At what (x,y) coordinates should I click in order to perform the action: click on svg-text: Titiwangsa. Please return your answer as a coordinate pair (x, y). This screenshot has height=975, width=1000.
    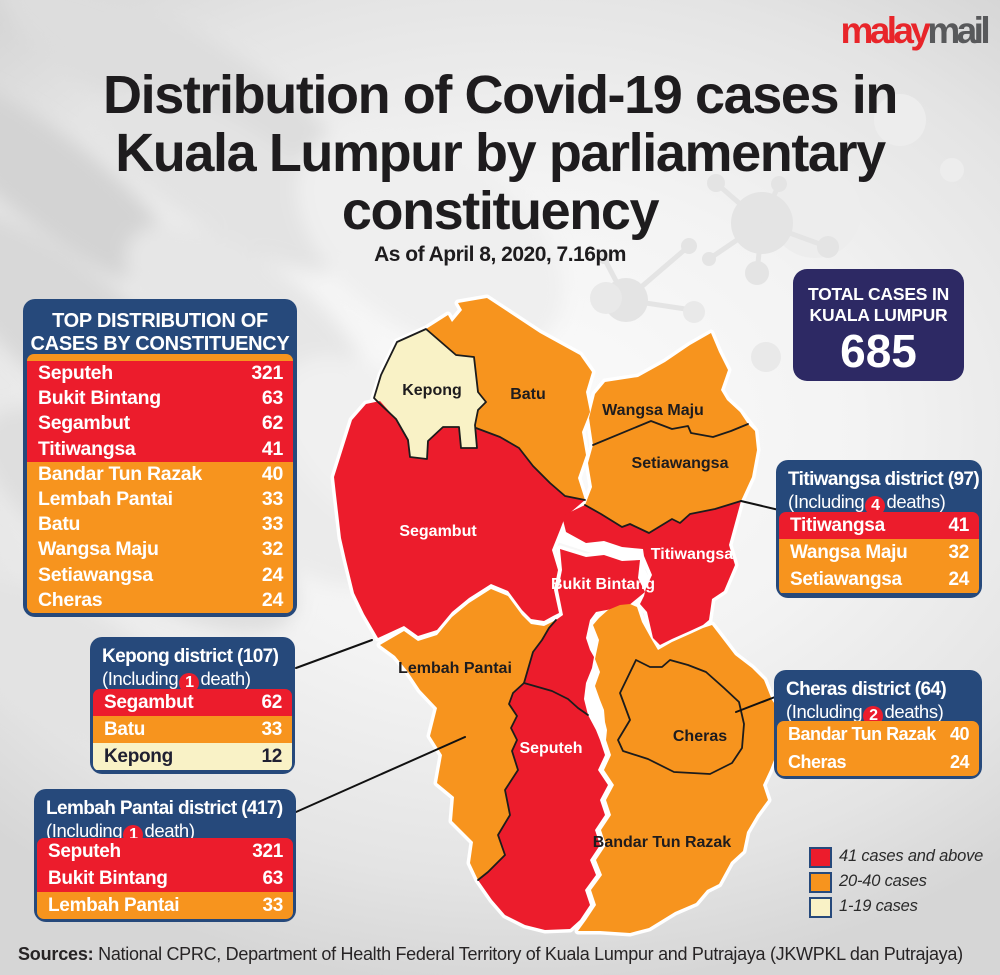
    Looking at the image, I should click on (692, 554).